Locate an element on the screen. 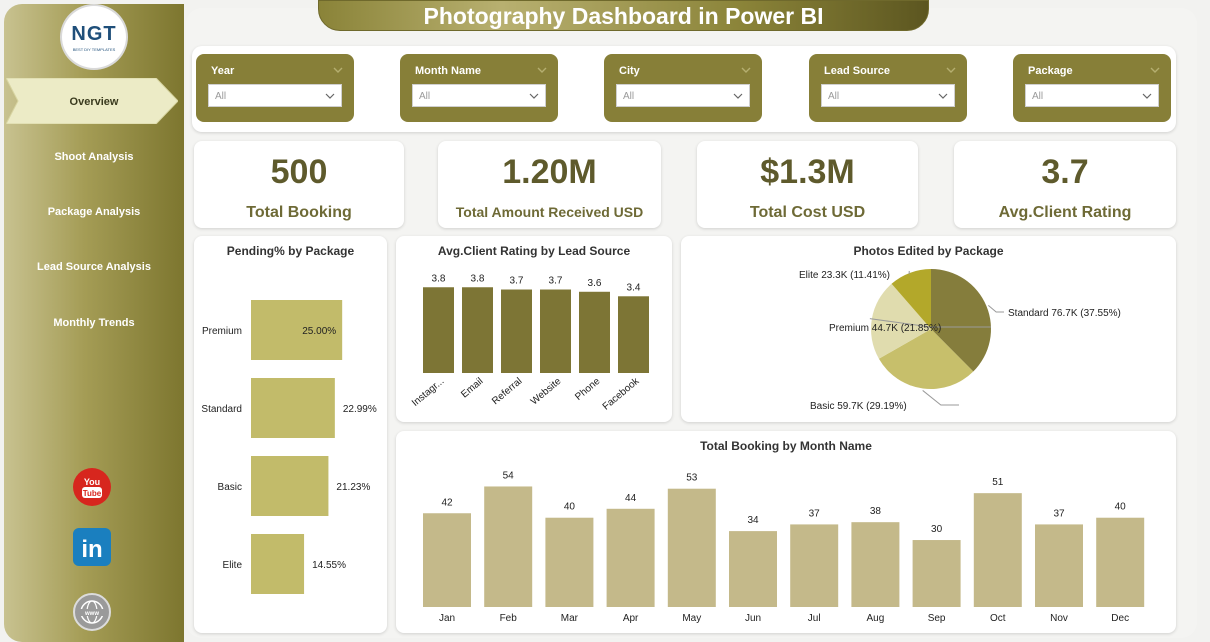 Image resolution: width=1210 pixels, height=642 pixels. data-label: 44 is located at coordinates (631, 498).